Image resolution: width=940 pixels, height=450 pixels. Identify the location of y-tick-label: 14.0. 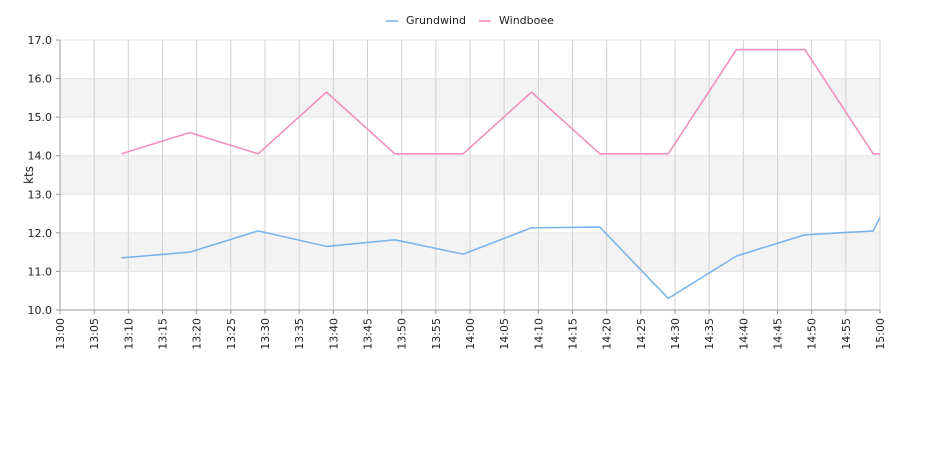
(40, 156).